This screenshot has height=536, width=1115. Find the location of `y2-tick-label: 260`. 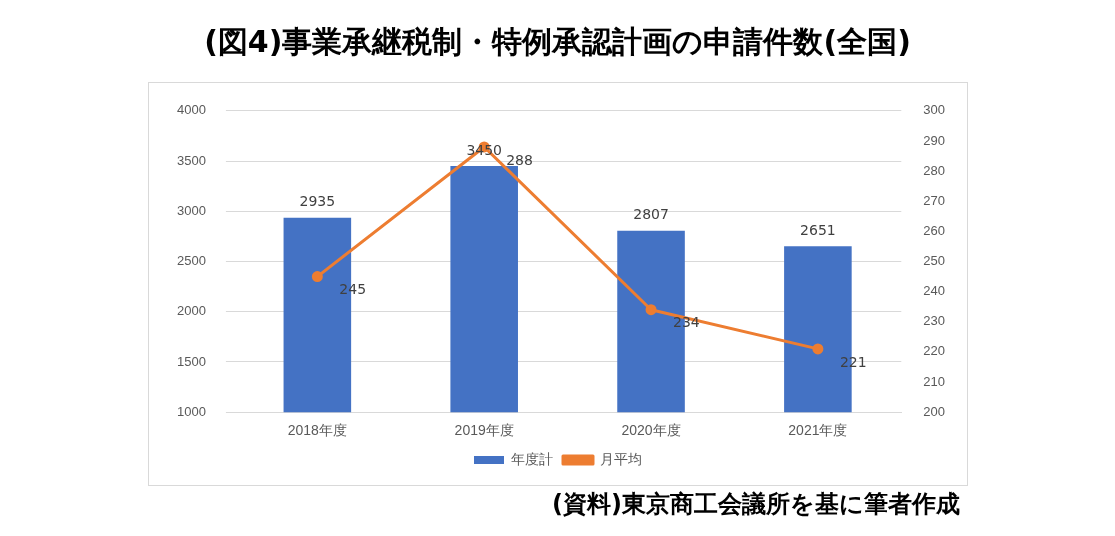

y2-tick-label: 260 is located at coordinates (934, 230).